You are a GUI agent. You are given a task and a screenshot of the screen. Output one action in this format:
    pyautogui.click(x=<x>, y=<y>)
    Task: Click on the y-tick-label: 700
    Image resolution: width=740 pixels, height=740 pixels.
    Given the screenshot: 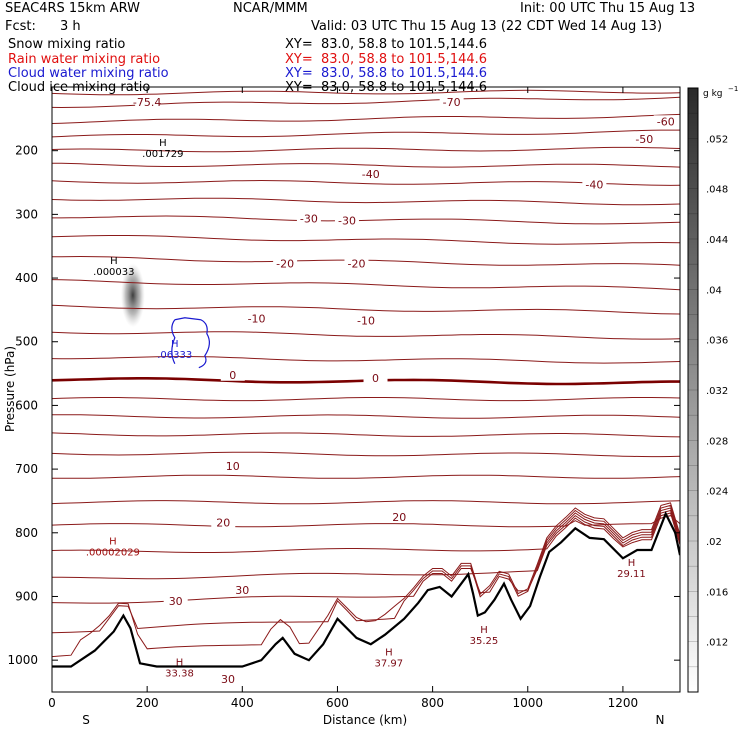 What is the action you would take?
    pyautogui.click(x=26, y=469)
    